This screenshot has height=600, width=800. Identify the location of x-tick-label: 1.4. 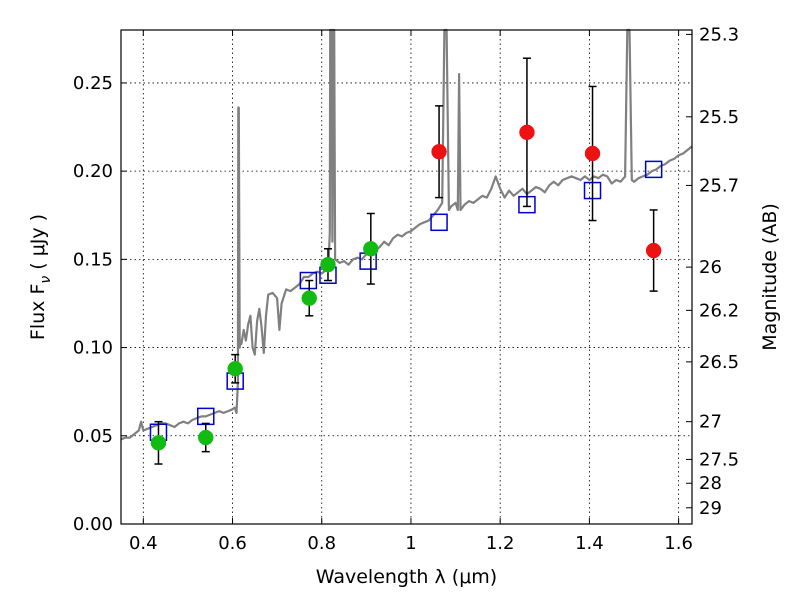
(589, 543).